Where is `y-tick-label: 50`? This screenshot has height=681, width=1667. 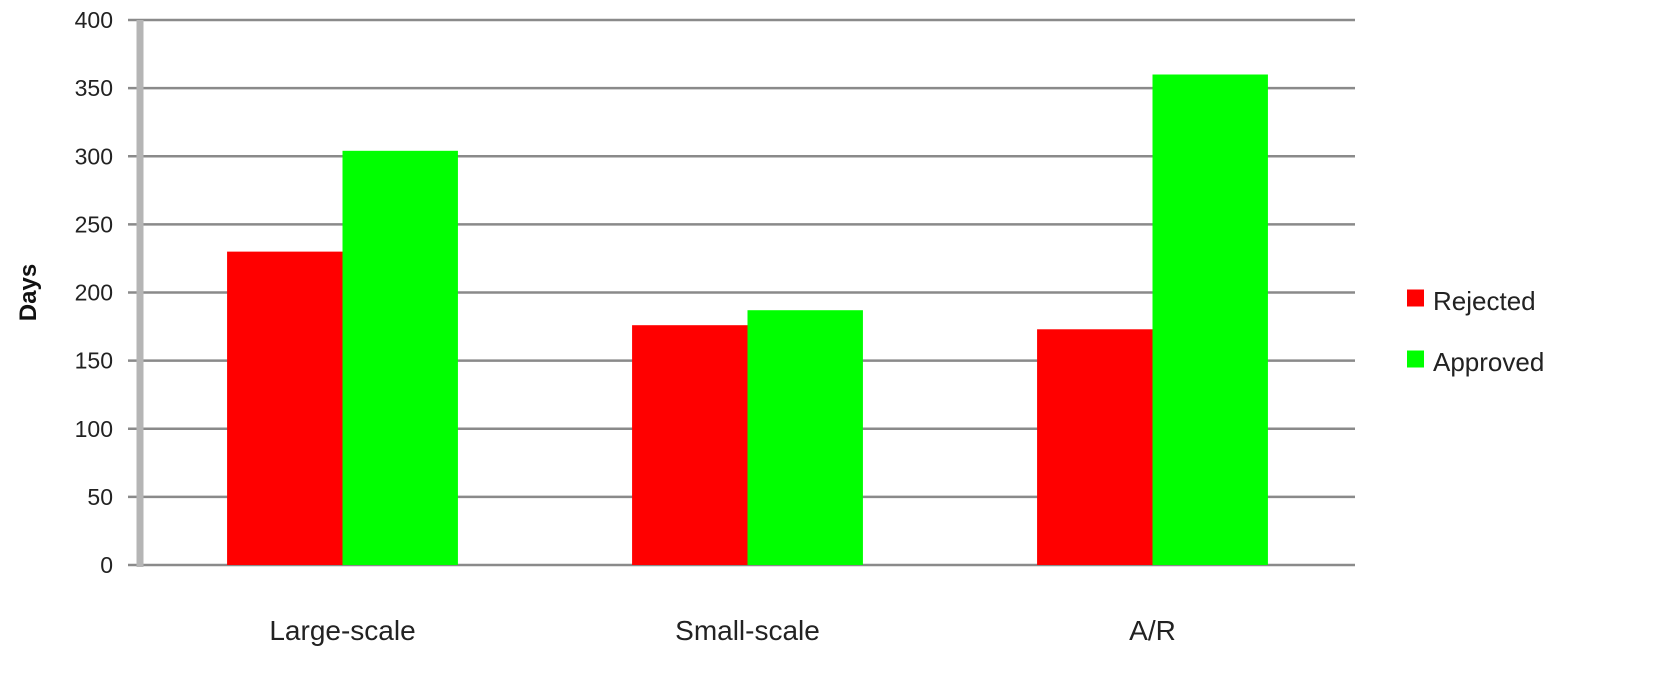
y-tick-label: 50 is located at coordinates (100, 497).